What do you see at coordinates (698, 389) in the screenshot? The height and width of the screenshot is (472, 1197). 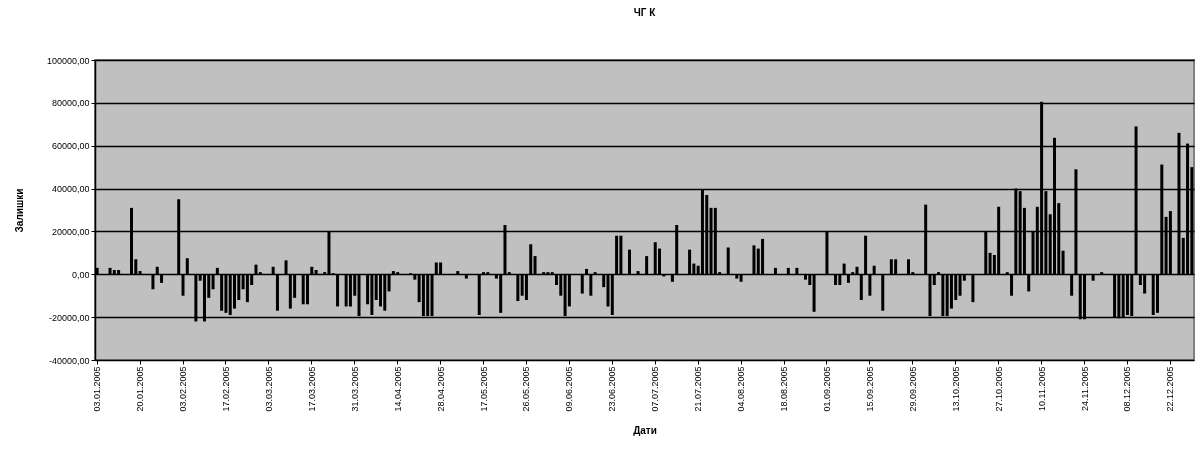 I see `x-tick-label: 21.07.2005` at bounding box center [698, 389].